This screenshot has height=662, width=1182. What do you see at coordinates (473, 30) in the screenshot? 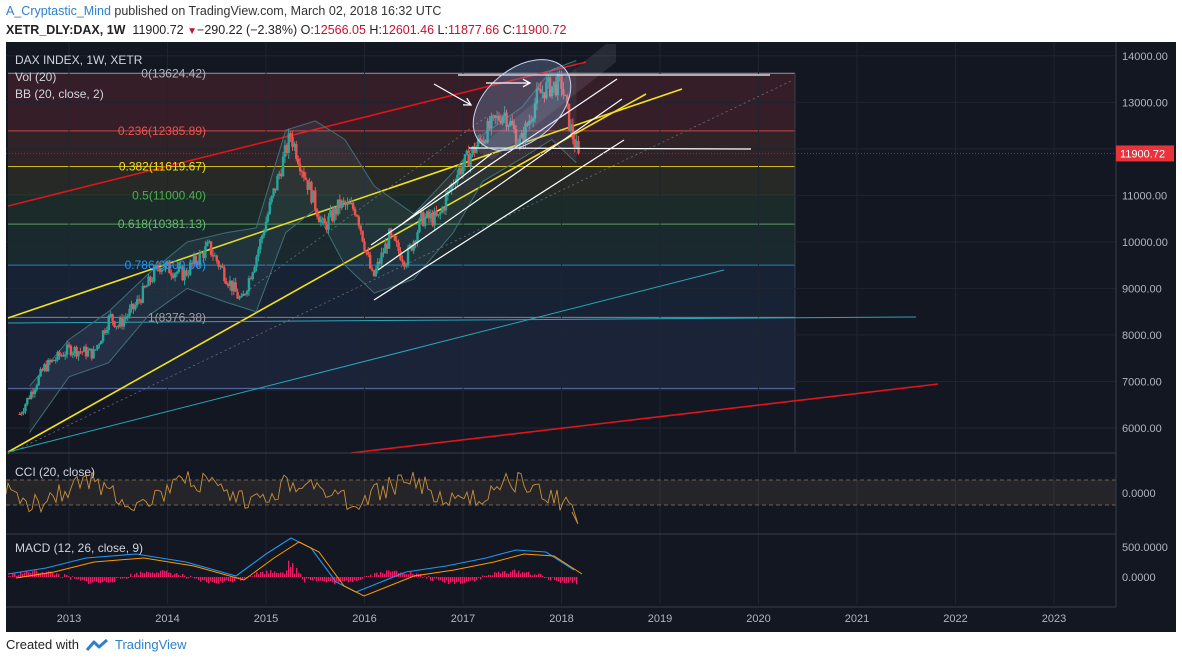
I see `low-value: 11877.66` at bounding box center [473, 30].